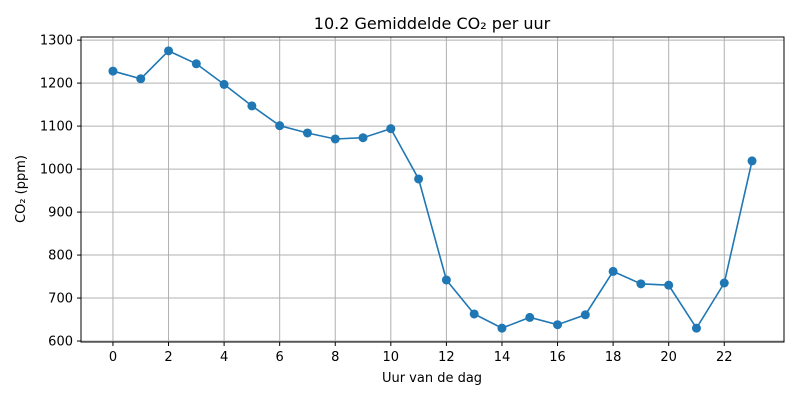  What do you see at coordinates (56, 127) in the screenshot?
I see `y-tick-label: 1100` at bounding box center [56, 127].